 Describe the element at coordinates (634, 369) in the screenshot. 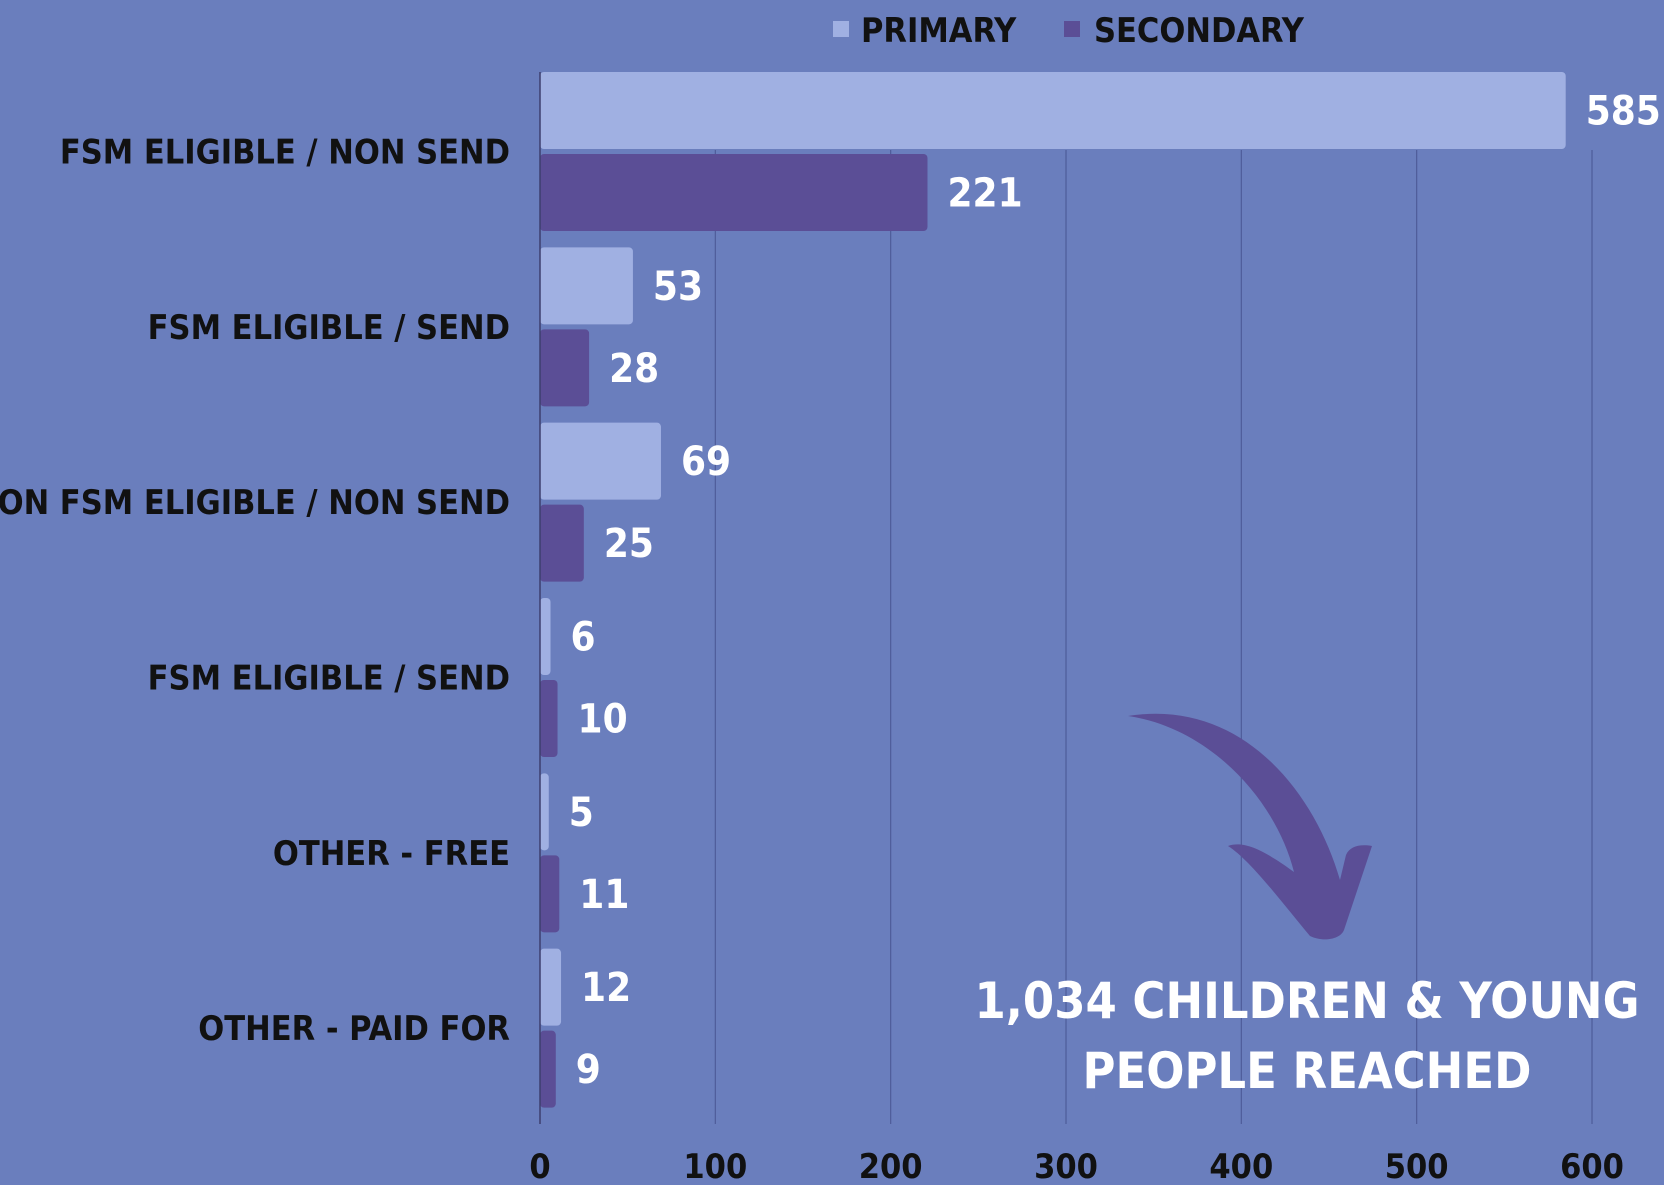

I see `data-label: 28` at that location.